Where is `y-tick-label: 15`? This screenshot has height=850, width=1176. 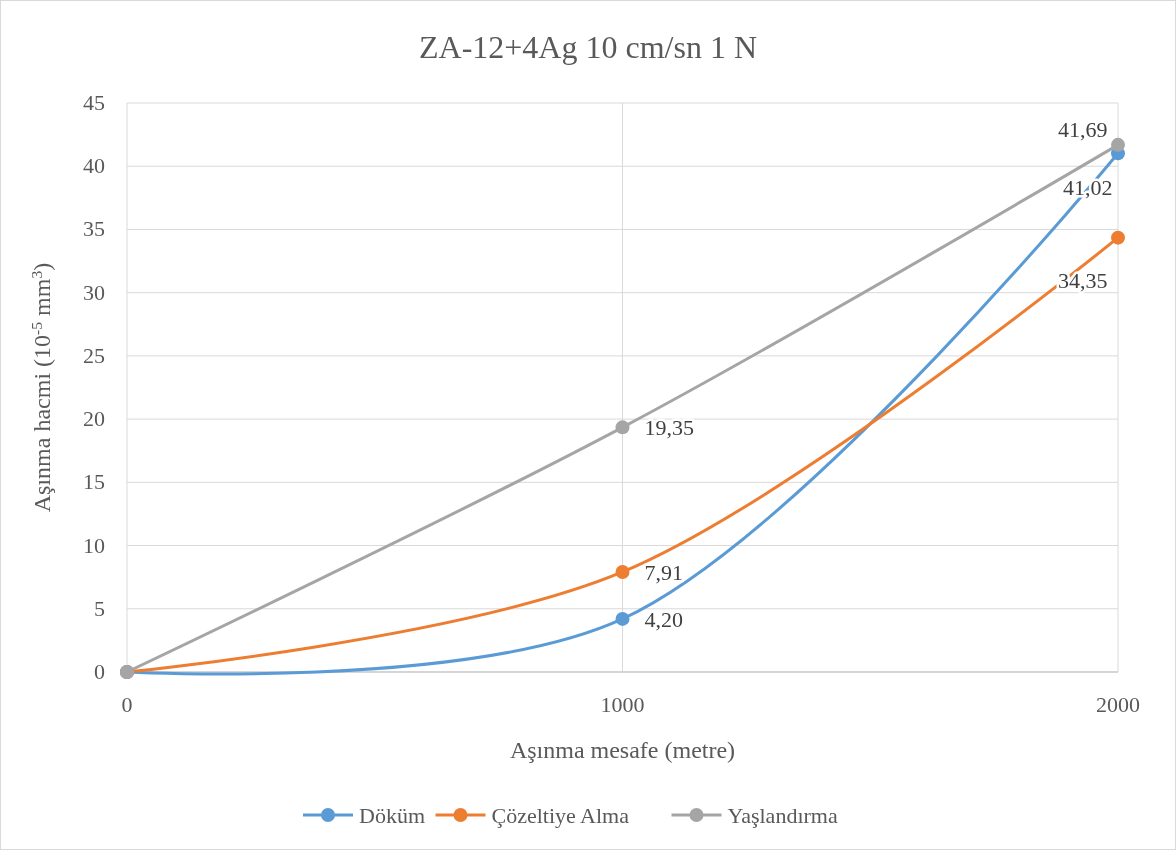
y-tick-label: 15 is located at coordinates (94, 482).